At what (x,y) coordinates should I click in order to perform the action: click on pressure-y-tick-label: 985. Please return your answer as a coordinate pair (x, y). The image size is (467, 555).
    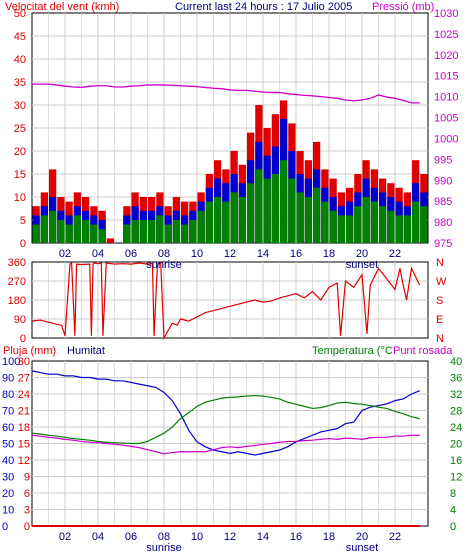
    Looking at the image, I should click on (443, 202).